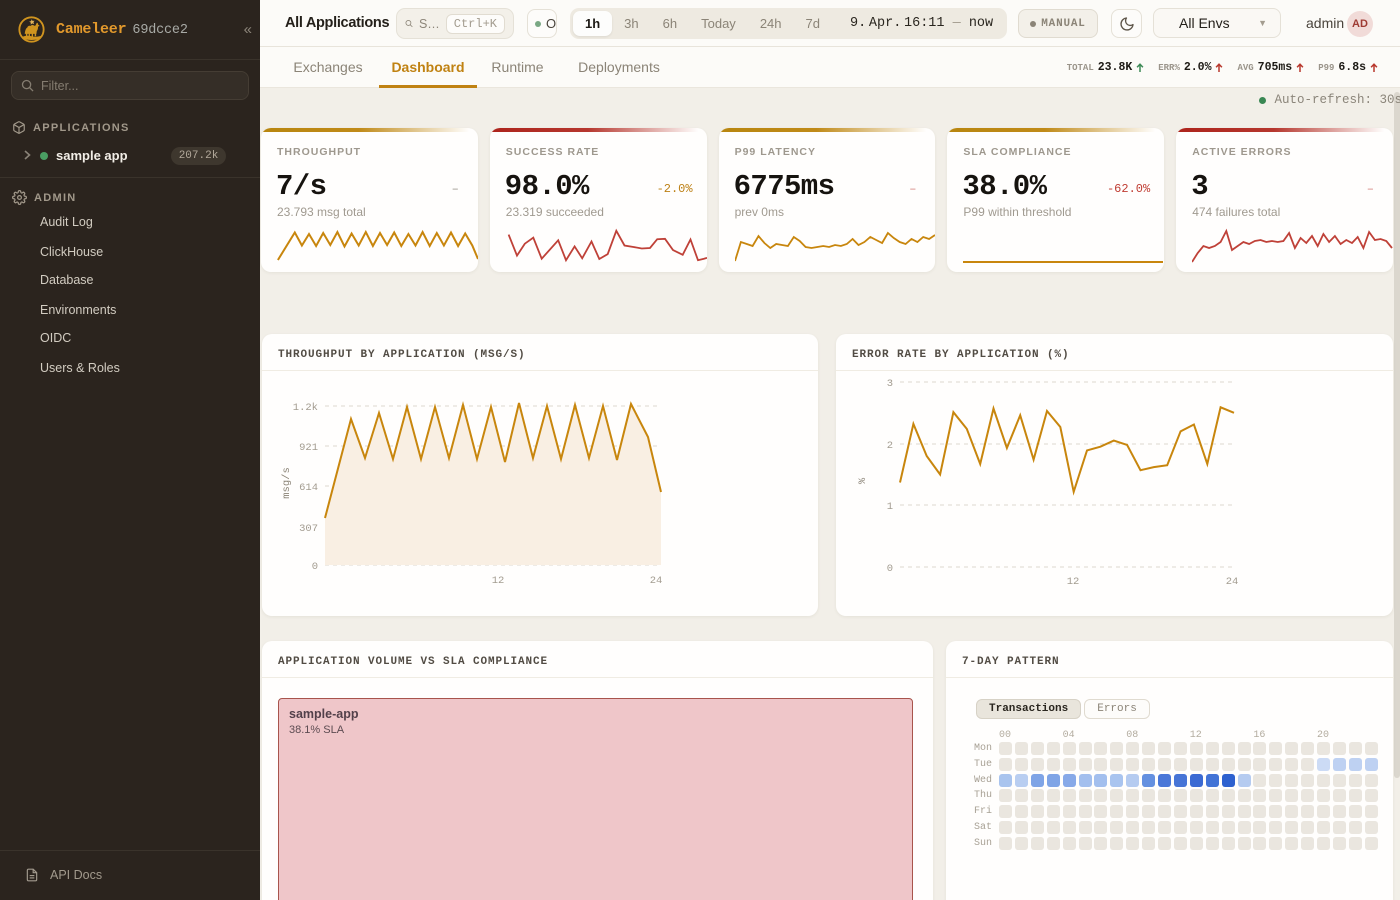 Image resolution: width=1400 pixels, height=900 pixels. Describe the element at coordinates (287, 483) in the screenshot. I see `svg-text: msg/s` at that location.